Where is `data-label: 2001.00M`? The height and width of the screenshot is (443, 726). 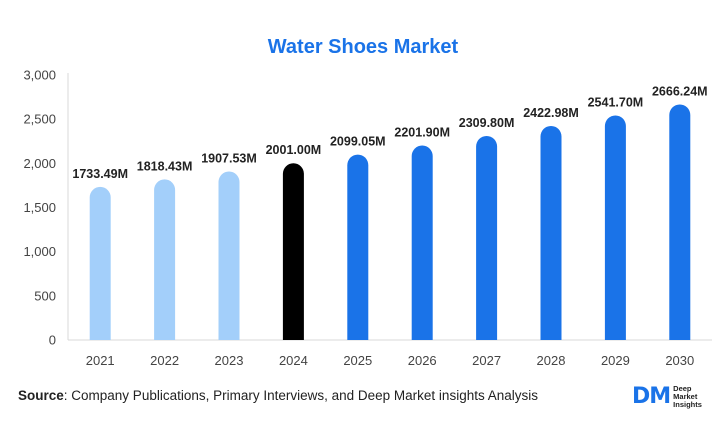 data-label: 2001.00M is located at coordinates (294, 150).